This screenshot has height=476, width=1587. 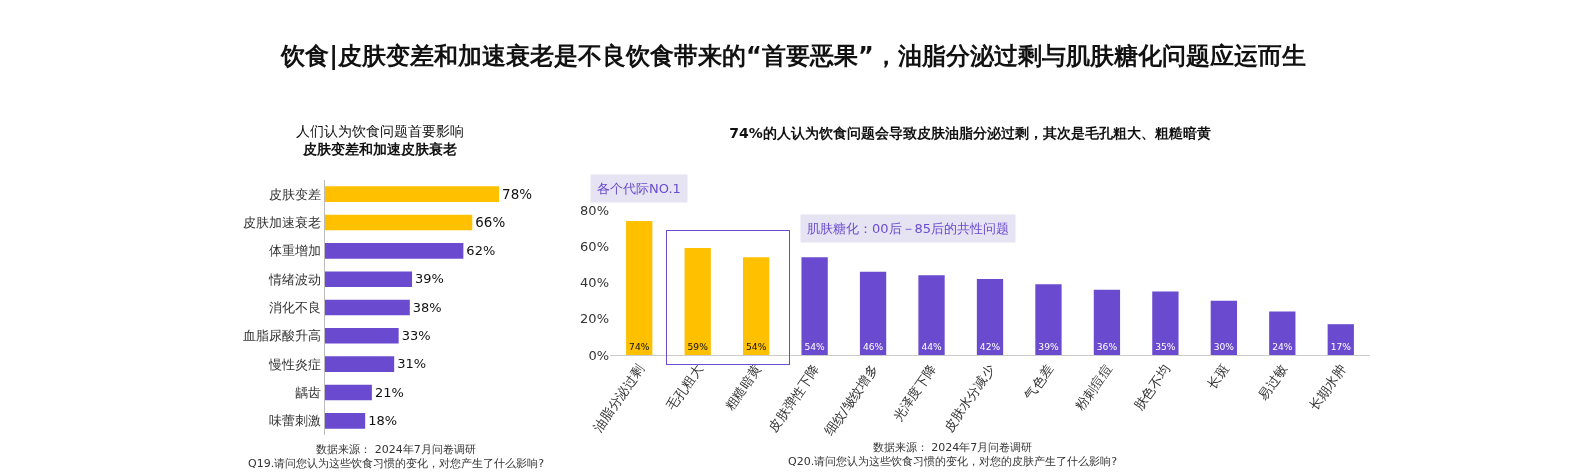 I want to click on y-tick-label: 味蕾刺激, so click(x=295, y=421).